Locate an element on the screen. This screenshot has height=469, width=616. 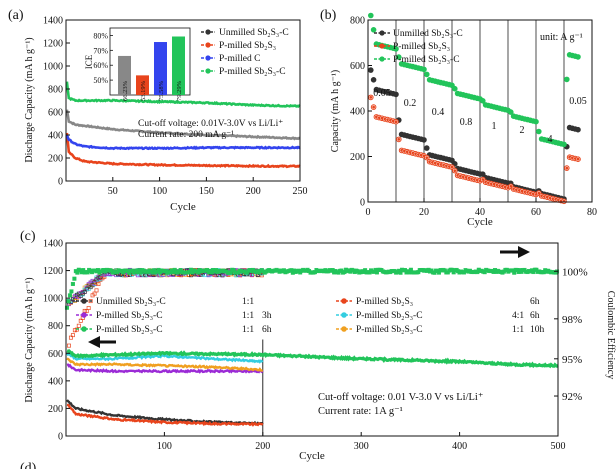
panel-a-legend-entry: P-milled Sb₂S₃ is located at coordinates (247, 46).